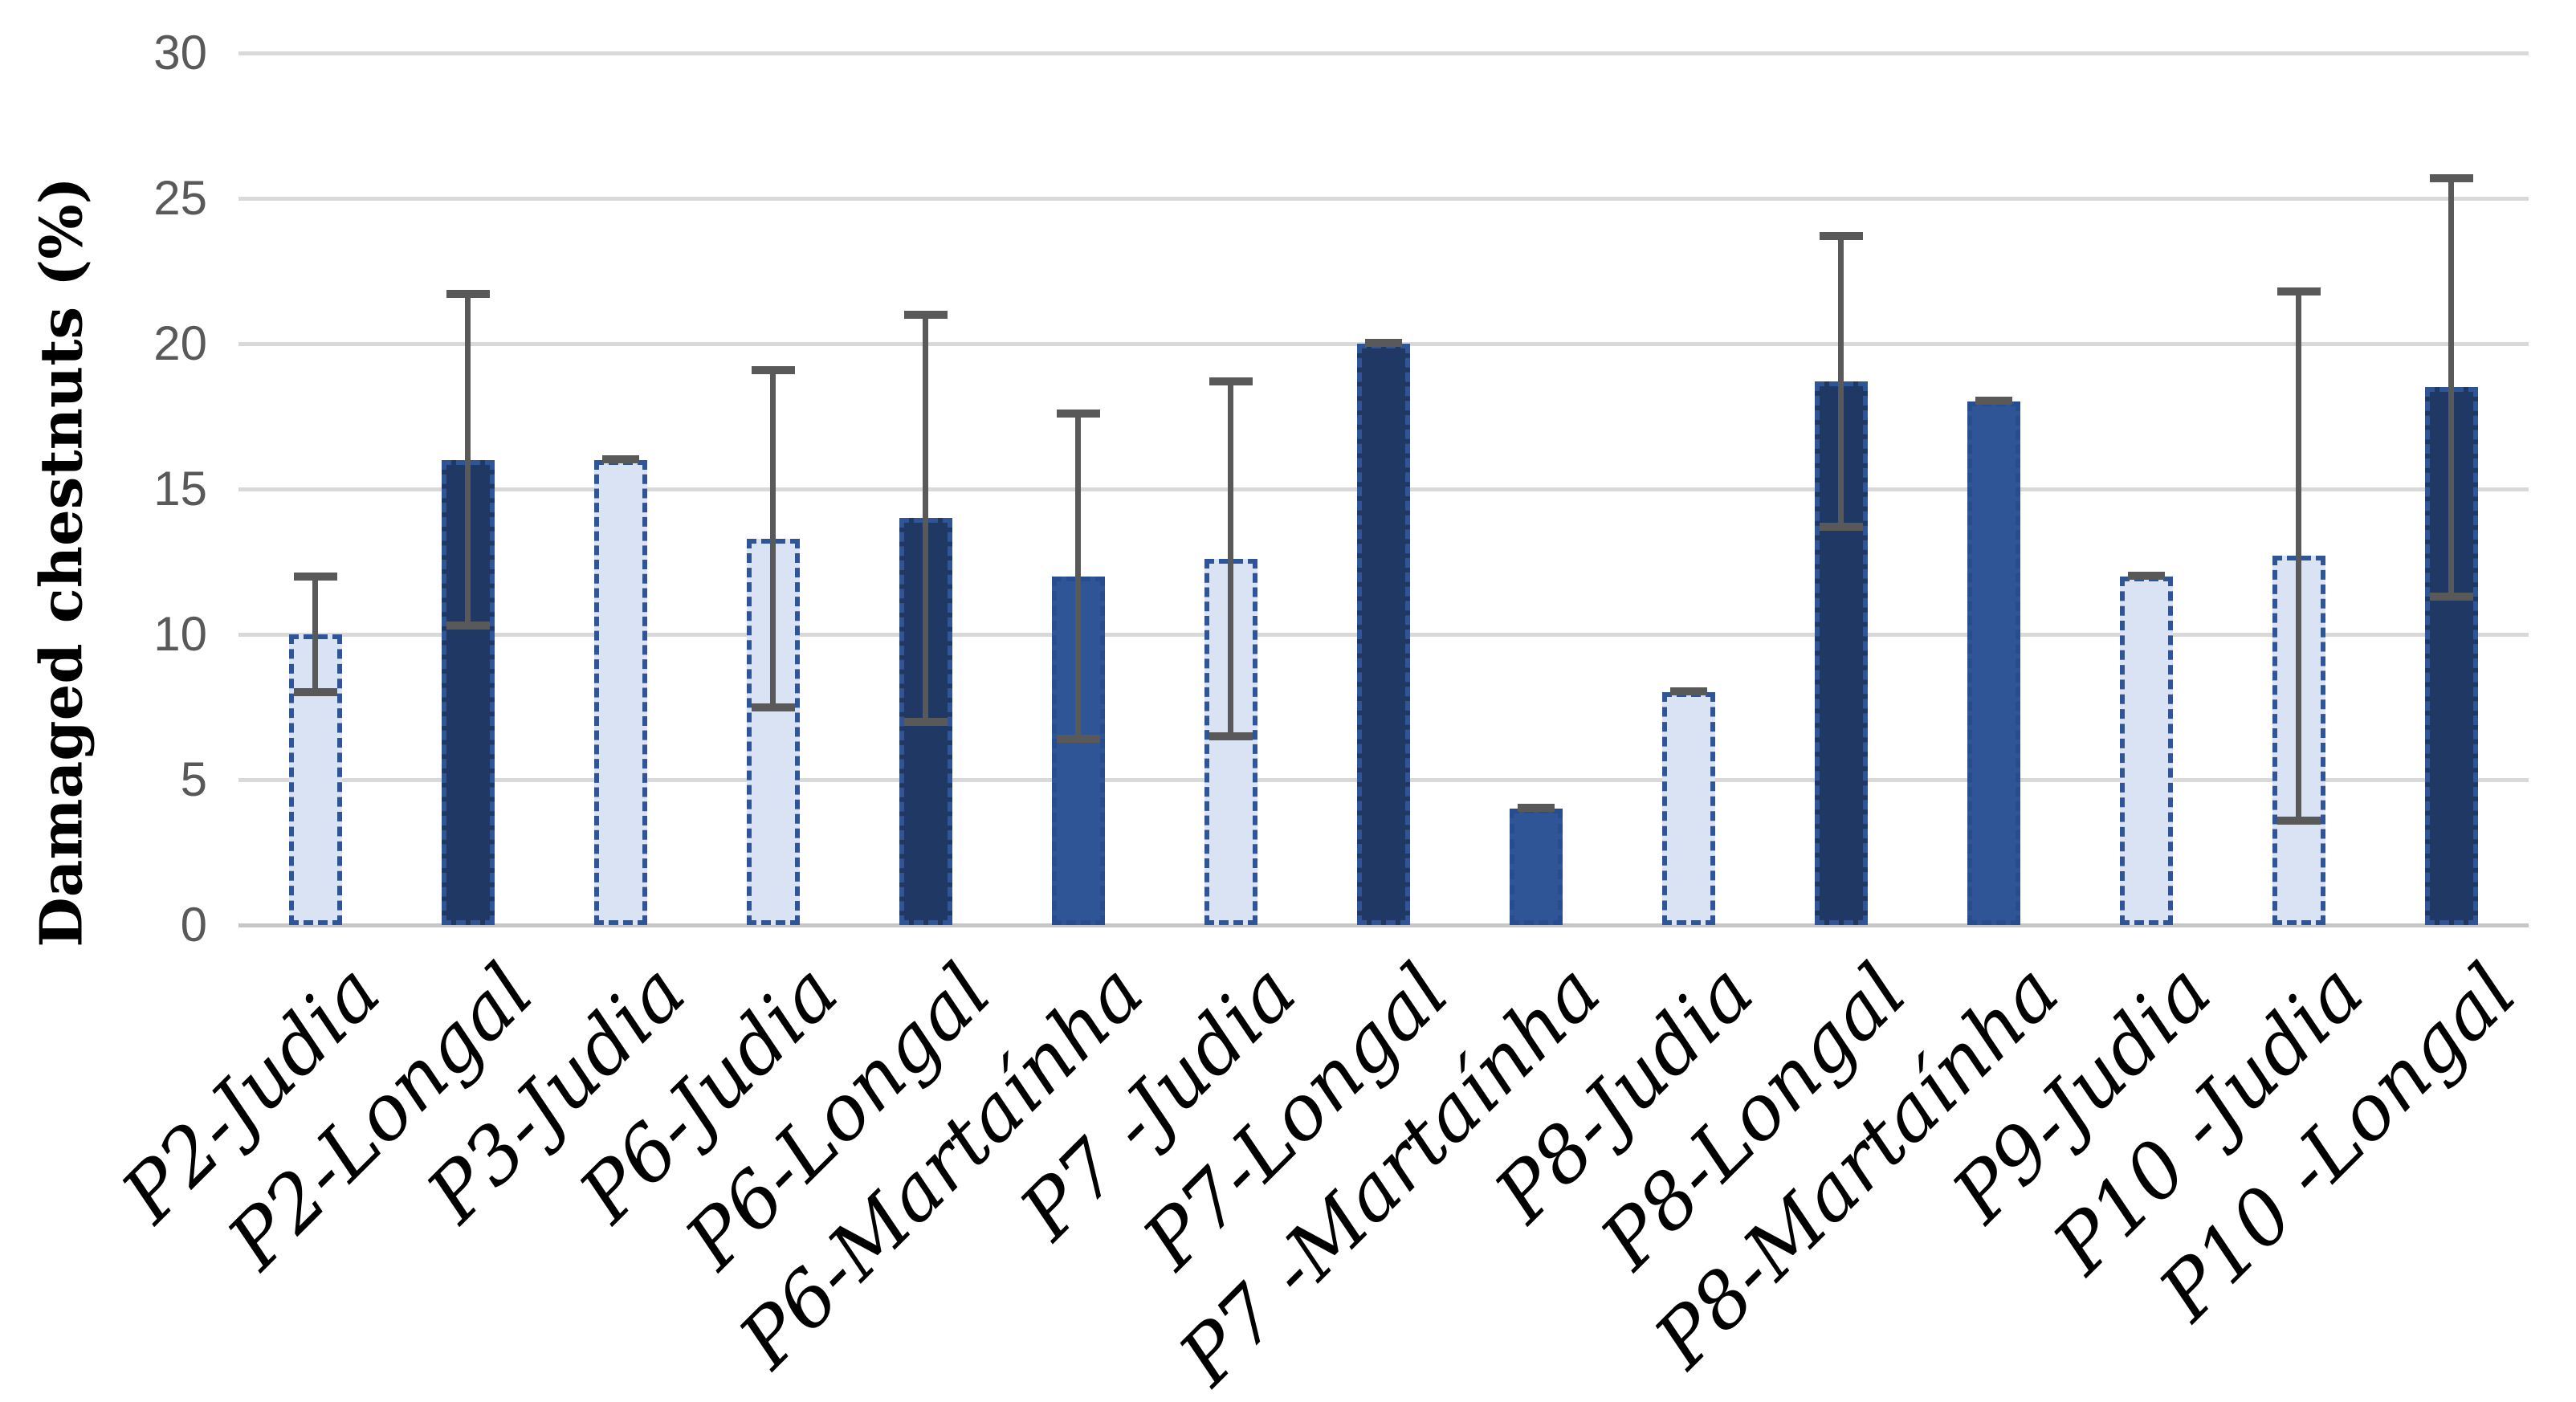 The image size is (2576, 1402). What do you see at coordinates (1078, 576) in the screenshot?
I see `error-bar-P6-Martaínha` at bounding box center [1078, 576].